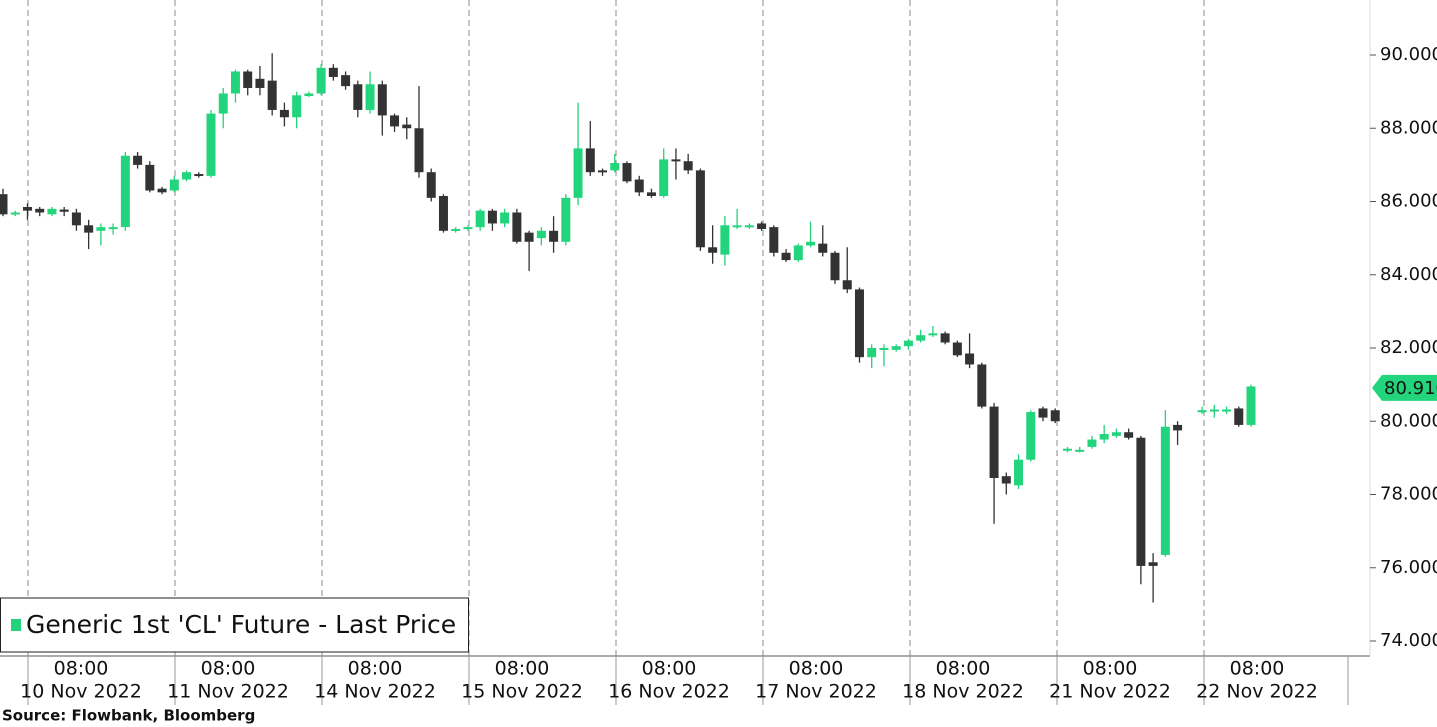  What do you see at coordinates (1408, 347) in the screenshot?
I see `y-tick-label: 82.000` at bounding box center [1408, 347].